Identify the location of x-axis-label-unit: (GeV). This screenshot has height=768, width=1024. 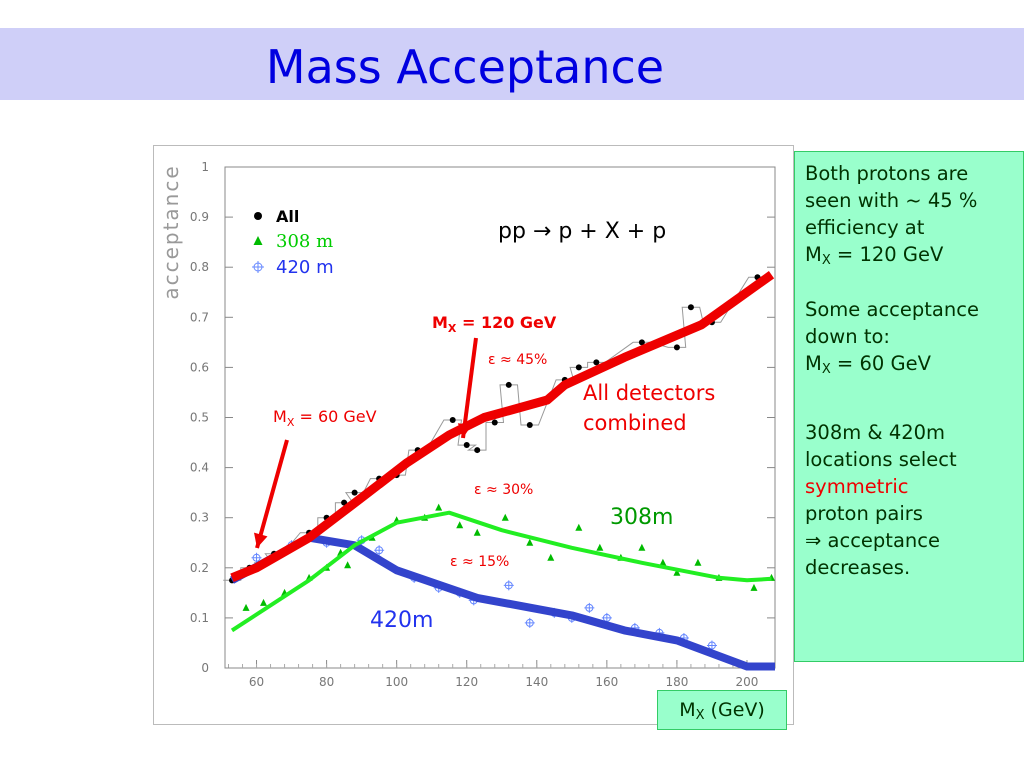
(734, 710).